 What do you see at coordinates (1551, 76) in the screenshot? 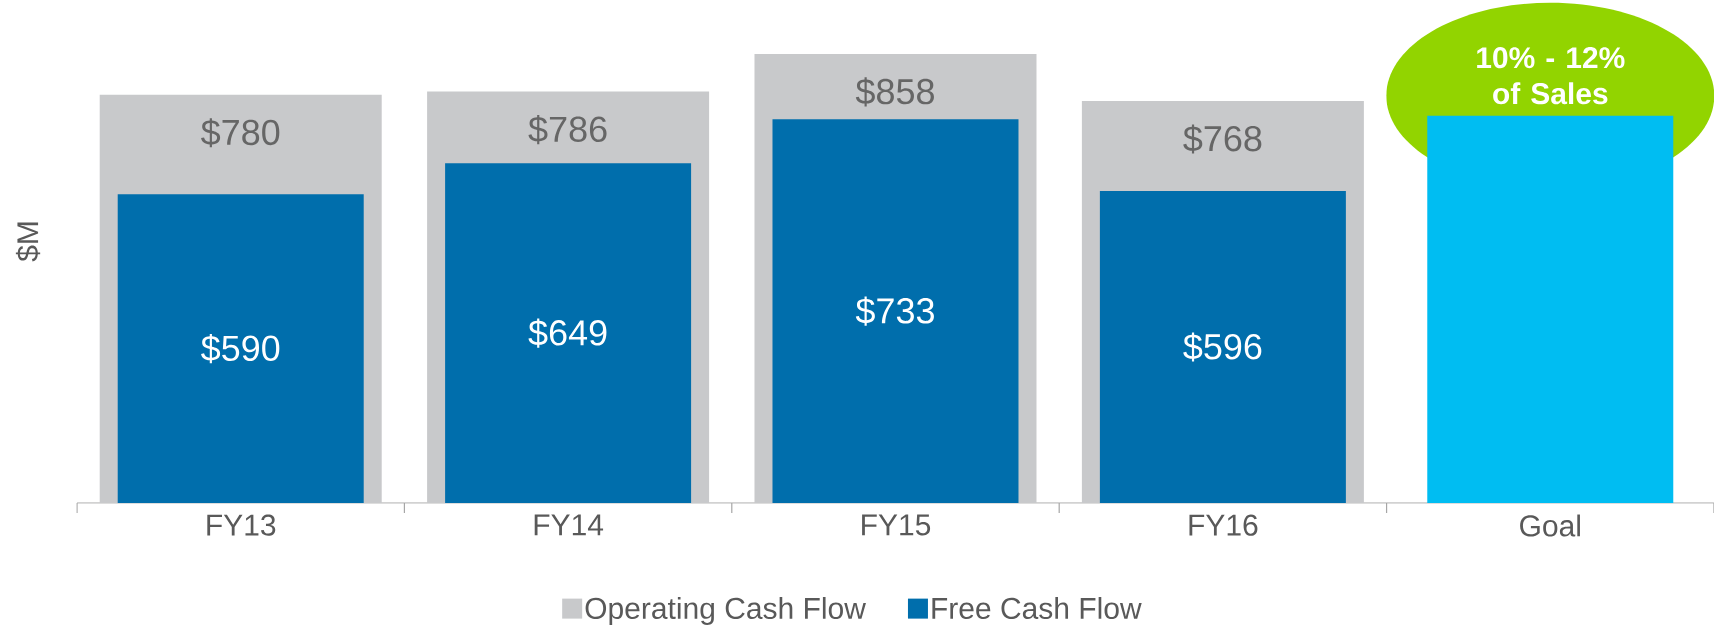
I see `annotation: 10% - 12% of Sales` at bounding box center [1551, 76].